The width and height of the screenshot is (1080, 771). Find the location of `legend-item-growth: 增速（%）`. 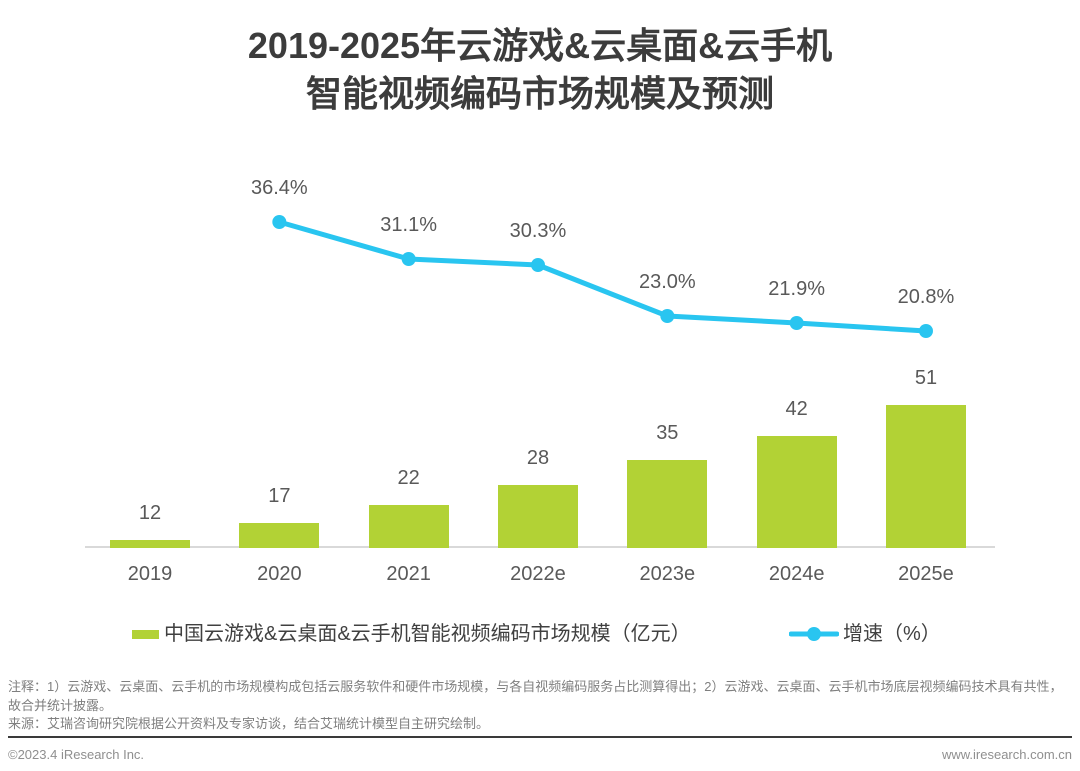

legend-item-growth: 增速（%） is located at coordinates (865, 634).